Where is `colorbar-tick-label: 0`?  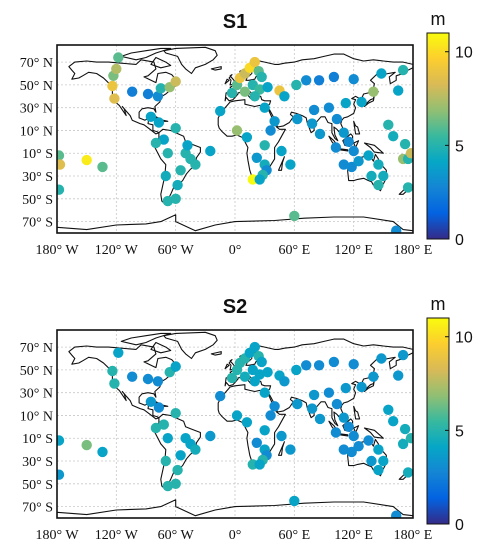 colorbar-tick-label: 0 is located at coordinates (459, 240).